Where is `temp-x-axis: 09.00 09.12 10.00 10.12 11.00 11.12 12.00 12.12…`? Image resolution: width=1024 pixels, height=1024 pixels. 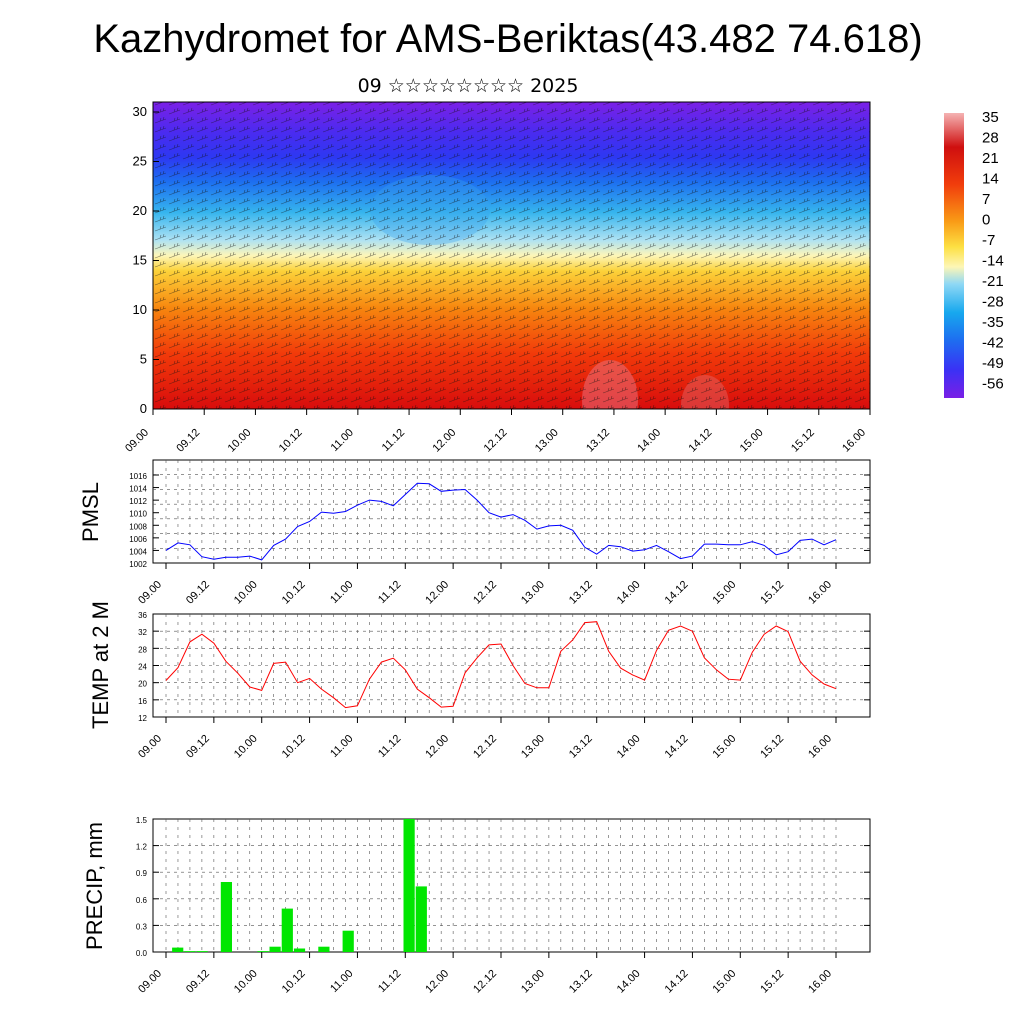
temp-x-axis: 09.00 09.12 10.00 10.12 11.00 11.12 12.00 12.12… is located at coordinates (486, 739).